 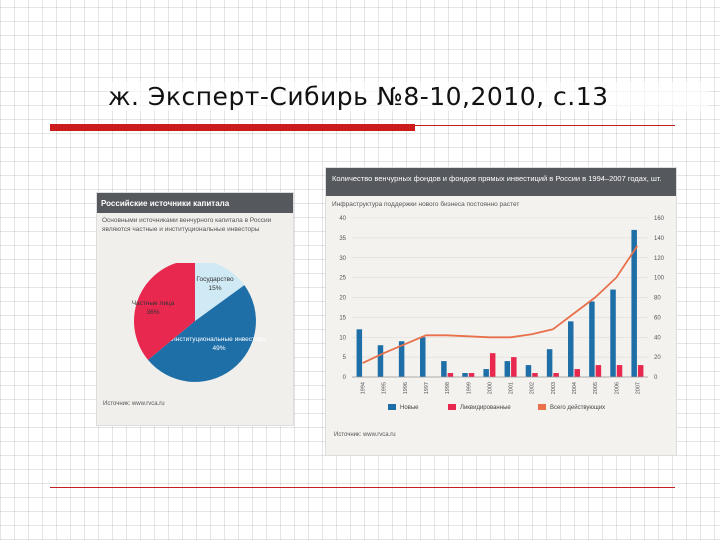 What do you see at coordinates (427, 388) in the screenshot?
I see `x-tick-label: 1997` at bounding box center [427, 388].